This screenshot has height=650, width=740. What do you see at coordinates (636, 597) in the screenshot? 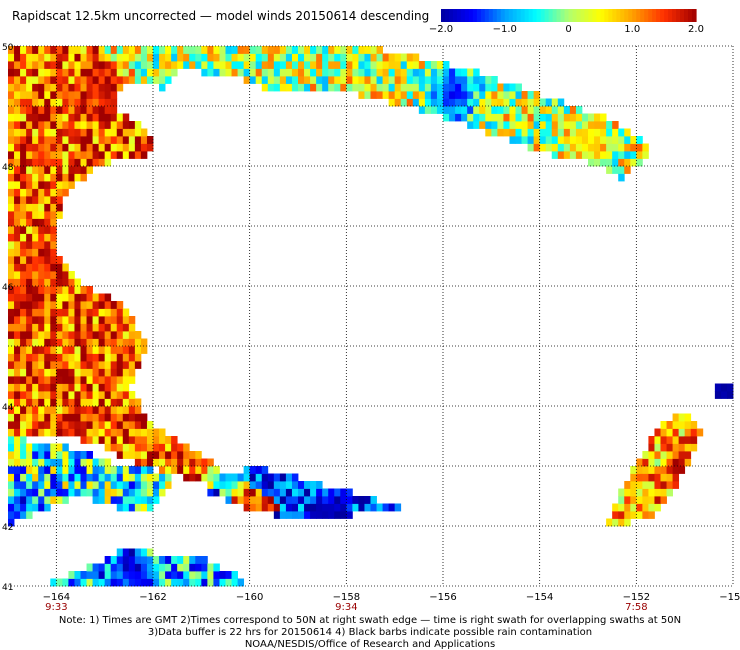
I see `x-tick-label: −152` at bounding box center [636, 597].